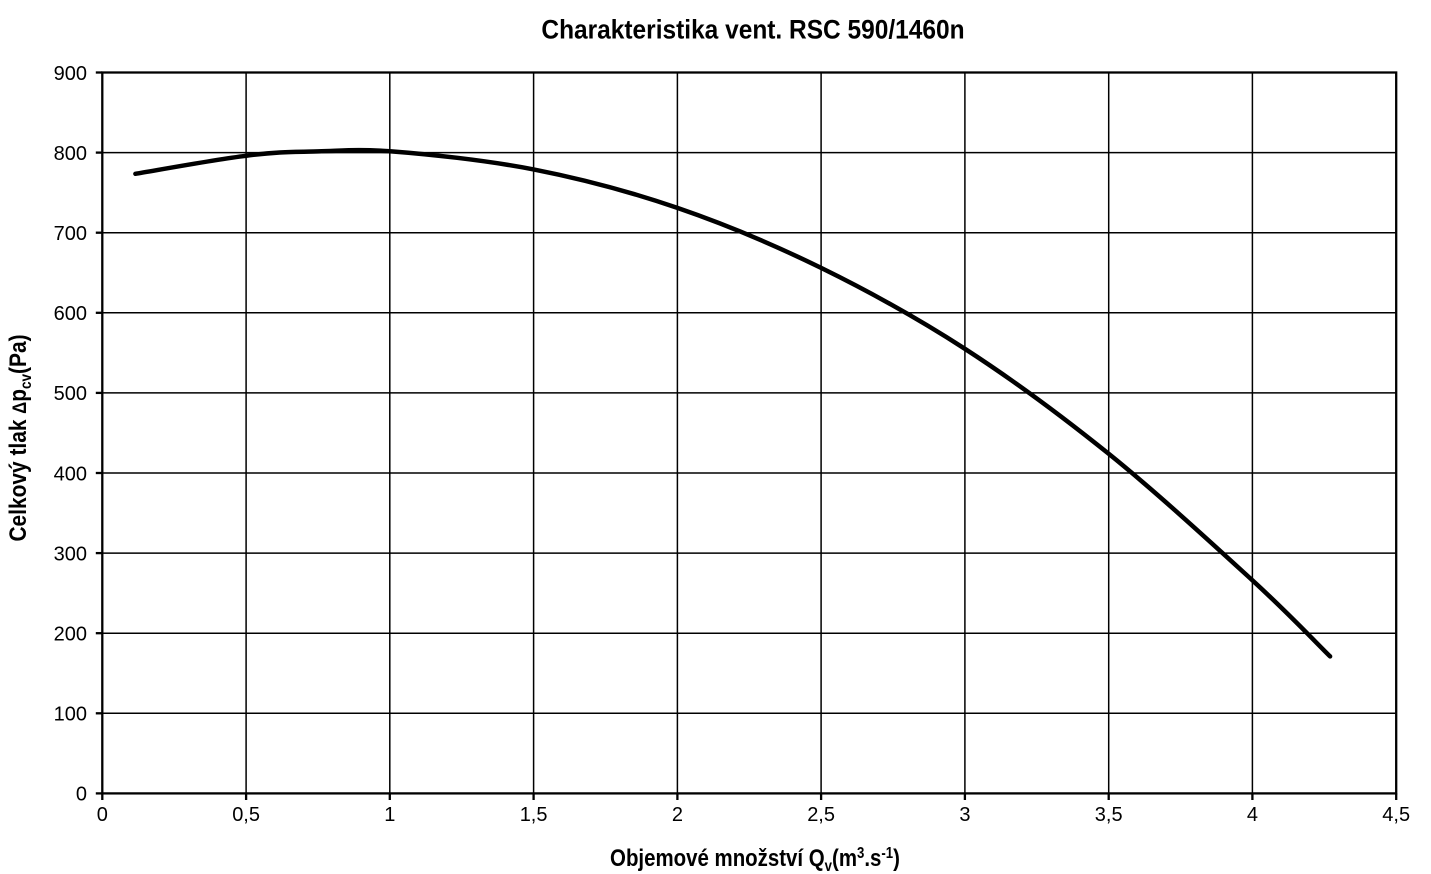 This screenshot has width=1431, height=874. Describe the element at coordinates (821, 815) in the screenshot. I see `svg-text: 2,5` at that location.